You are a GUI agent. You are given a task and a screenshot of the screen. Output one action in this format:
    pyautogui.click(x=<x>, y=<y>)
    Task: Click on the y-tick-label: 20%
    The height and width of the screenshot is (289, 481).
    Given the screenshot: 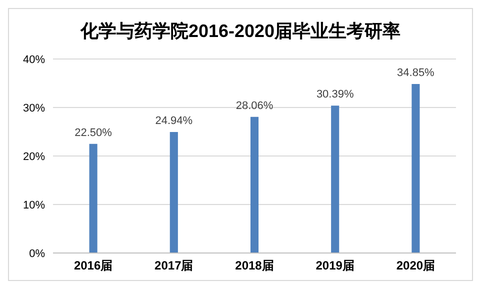 What is the action you would take?
    pyautogui.click(x=34, y=156)
    